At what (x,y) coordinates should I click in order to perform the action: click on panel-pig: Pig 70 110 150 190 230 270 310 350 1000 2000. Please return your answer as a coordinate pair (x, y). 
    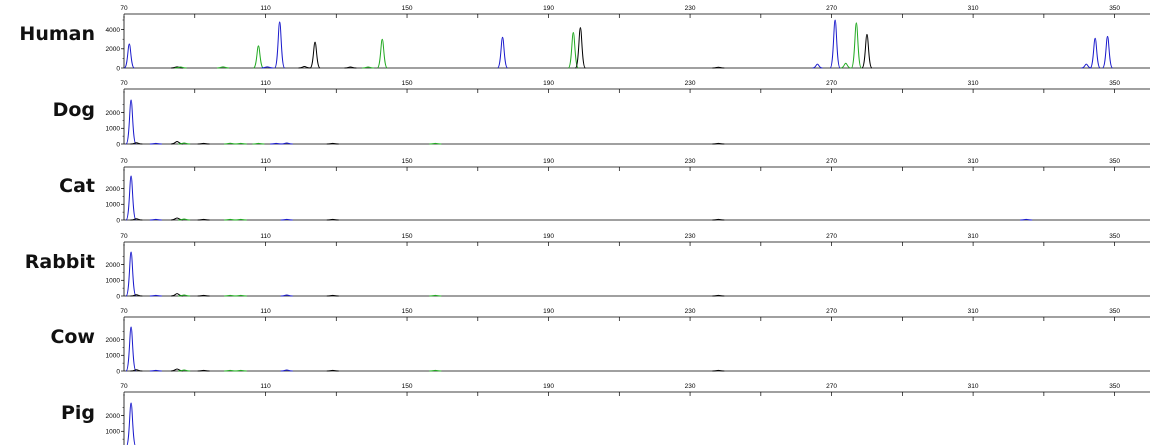
    Looking at the image, I should click on (605, 414).